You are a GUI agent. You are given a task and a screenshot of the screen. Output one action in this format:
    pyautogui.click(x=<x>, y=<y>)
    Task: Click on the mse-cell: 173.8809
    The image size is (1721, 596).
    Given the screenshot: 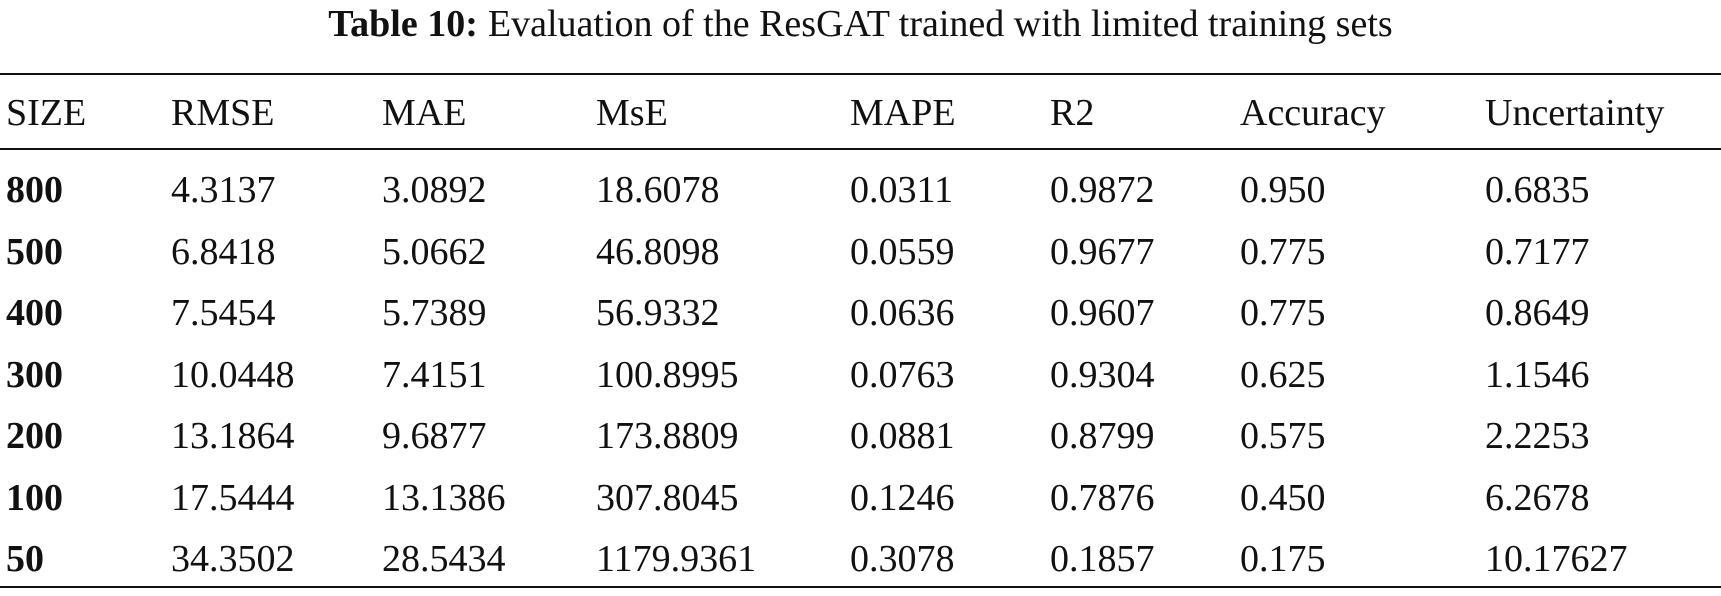 What is the action you would take?
    pyautogui.click(x=667, y=436)
    